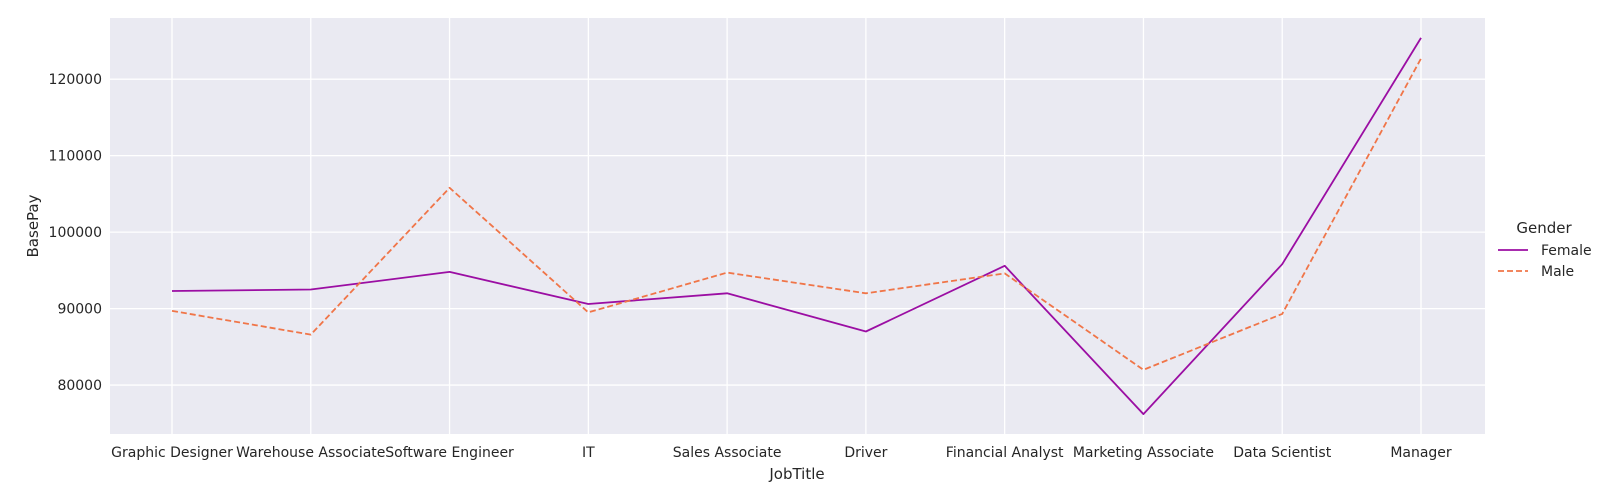 This screenshot has width=1605, height=500. What do you see at coordinates (727, 453) in the screenshot?
I see `x-tick-label: Sales Associate` at bounding box center [727, 453].